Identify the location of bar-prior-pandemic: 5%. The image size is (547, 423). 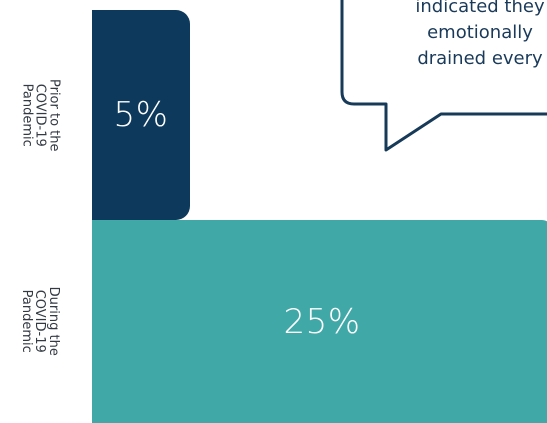
(141, 115).